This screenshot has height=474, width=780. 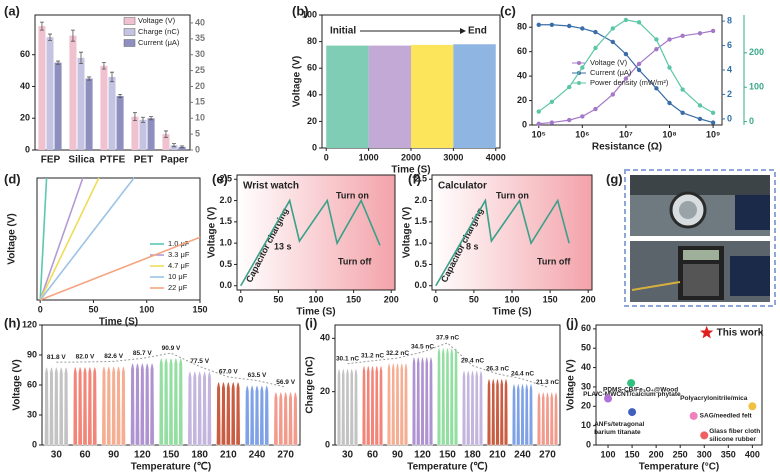 I want to click on y-tick-label: 100, so click(x=309, y=14).